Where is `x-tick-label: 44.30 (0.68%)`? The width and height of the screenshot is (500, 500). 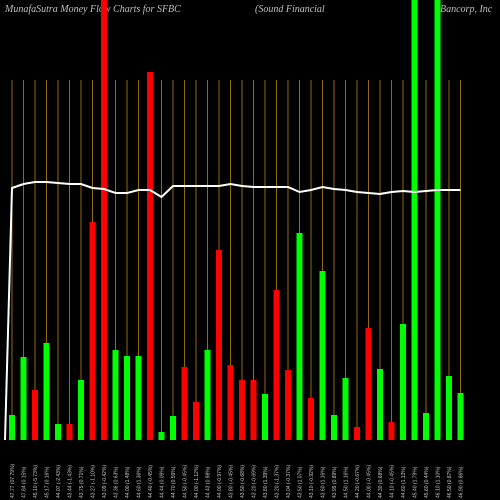
x-tick-label: 44.30 (0.68%) is located at coordinates (381, 482).